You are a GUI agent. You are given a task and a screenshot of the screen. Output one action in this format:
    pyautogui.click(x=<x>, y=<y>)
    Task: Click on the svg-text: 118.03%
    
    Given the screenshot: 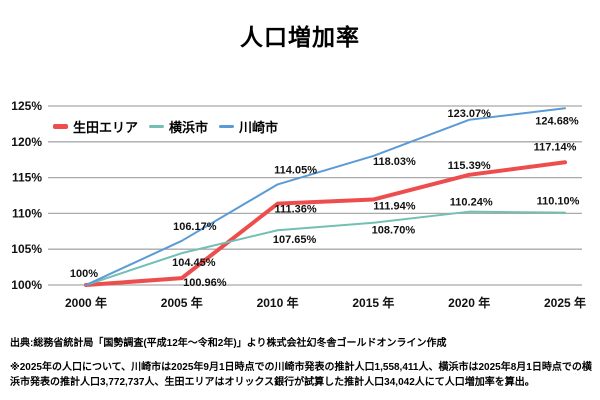 What is the action you would take?
    pyautogui.click(x=394, y=162)
    